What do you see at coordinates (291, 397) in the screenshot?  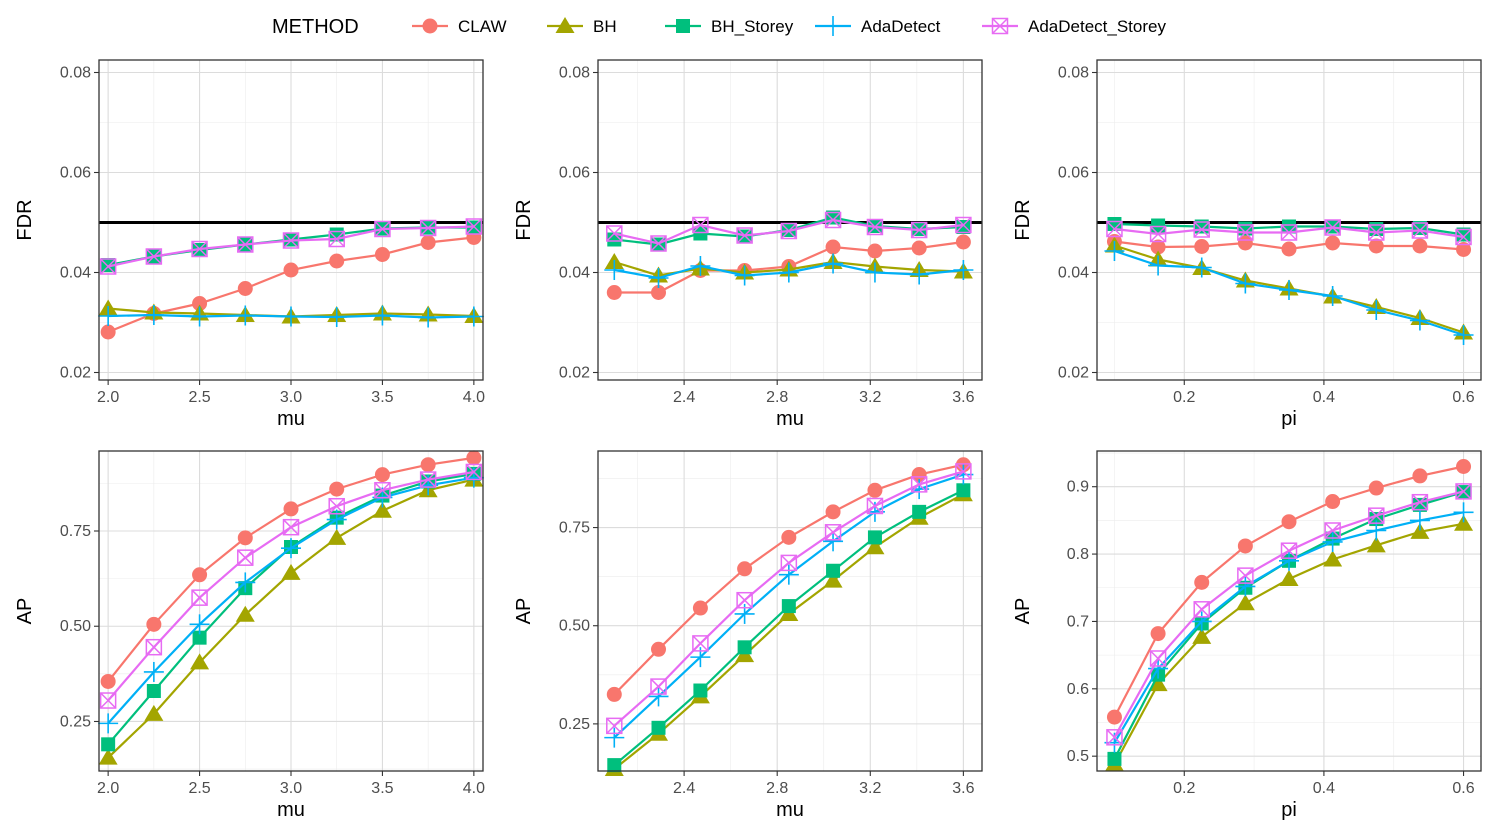 I see `x-tick-label: 3.0` at bounding box center [291, 397].